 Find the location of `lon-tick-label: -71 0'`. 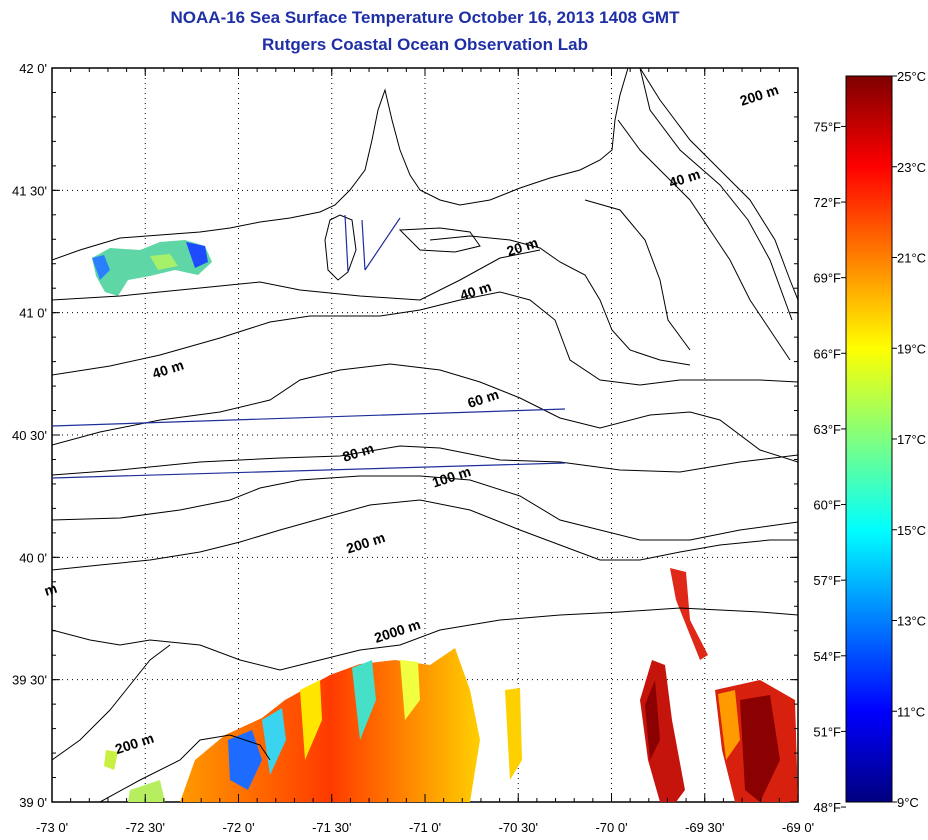

lon-tick-label: -71 0' is located at coordinates (425, 827).